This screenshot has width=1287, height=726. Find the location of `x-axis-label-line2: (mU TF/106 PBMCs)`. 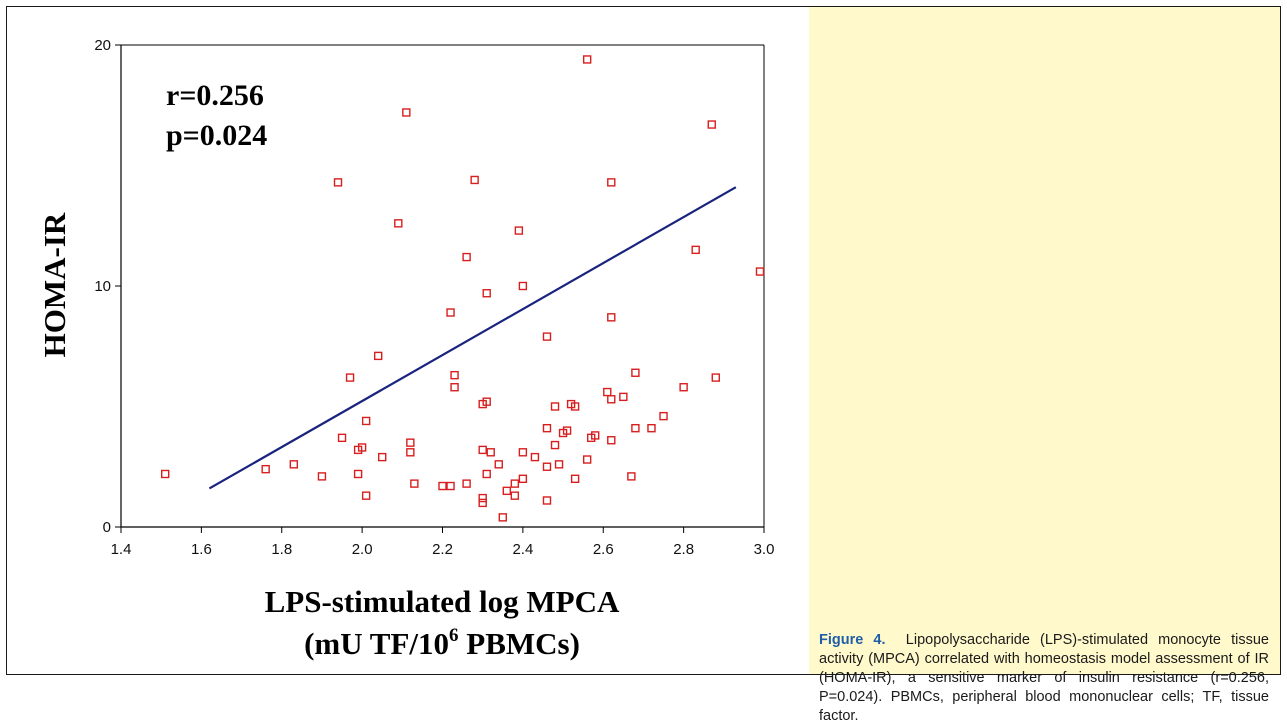

x-axis-label-line2: (mU TF/106 PBMCs) is located at coordinates (442, 643).